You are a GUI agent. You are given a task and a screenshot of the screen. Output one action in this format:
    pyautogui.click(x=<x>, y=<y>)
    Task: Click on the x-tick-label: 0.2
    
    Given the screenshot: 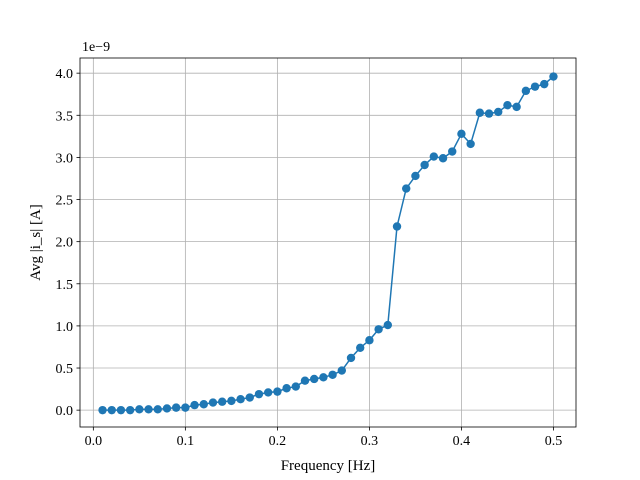 What is the action you would take?
    pyautogui.click(x=278, y=441)
    